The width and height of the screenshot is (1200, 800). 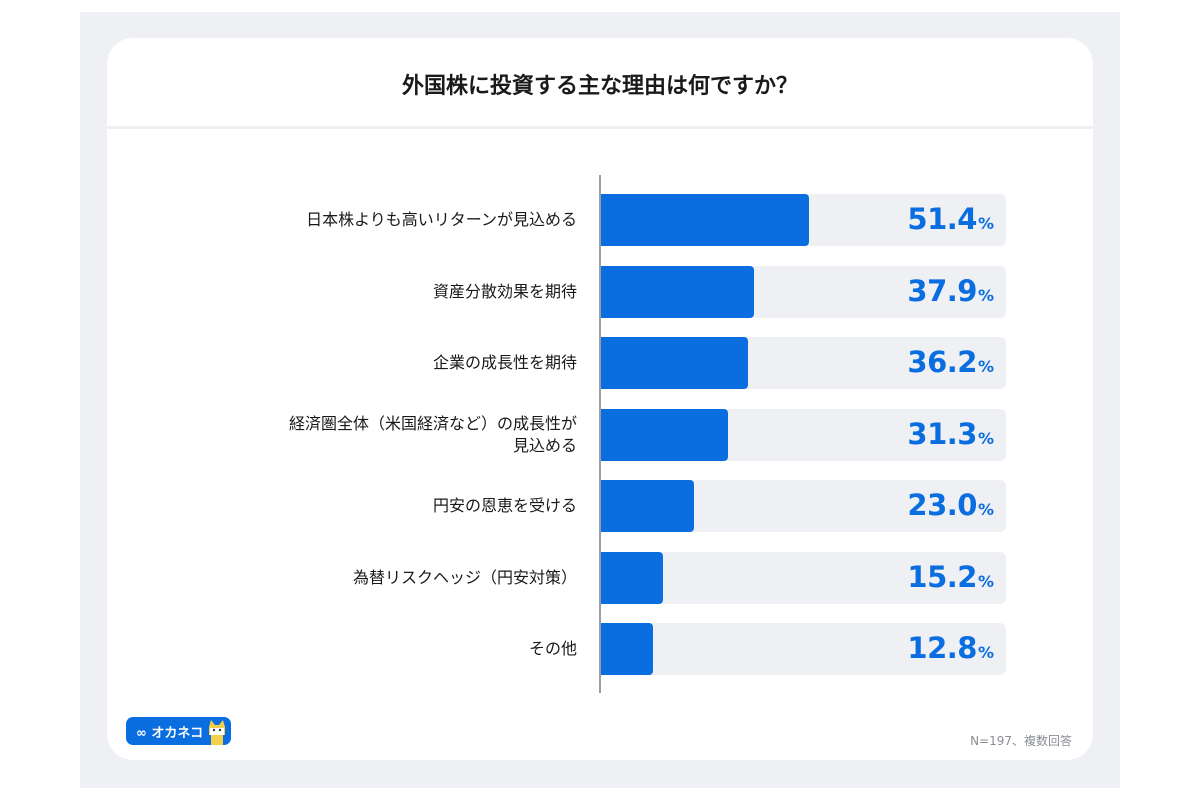 What do you see at coordinates (170, 733) in the screenshot?
I see `logo-text: ∞ オカネコ` at bounding box center [170, 733].